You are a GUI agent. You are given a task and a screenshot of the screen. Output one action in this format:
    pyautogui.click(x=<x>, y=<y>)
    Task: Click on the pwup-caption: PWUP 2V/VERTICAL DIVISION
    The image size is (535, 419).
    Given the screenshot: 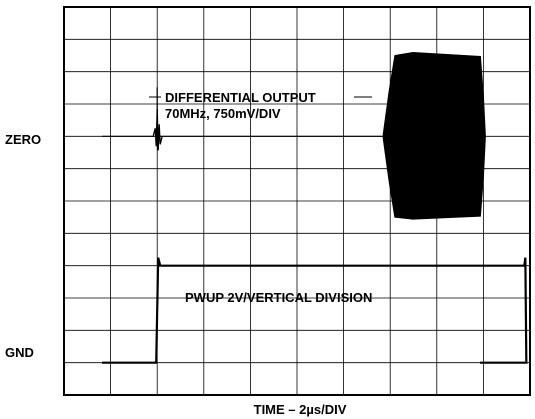 What is the action you would take?
    pyautogui.click(x=278, y=297)
    